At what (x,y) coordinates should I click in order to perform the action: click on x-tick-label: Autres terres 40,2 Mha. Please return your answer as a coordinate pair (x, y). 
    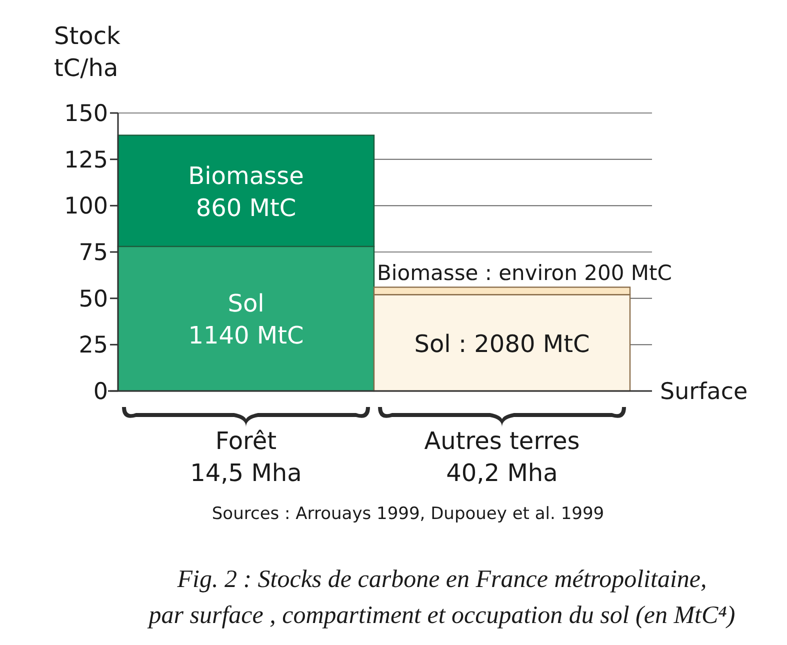
    Looking at the image, I should click on (502, 457).